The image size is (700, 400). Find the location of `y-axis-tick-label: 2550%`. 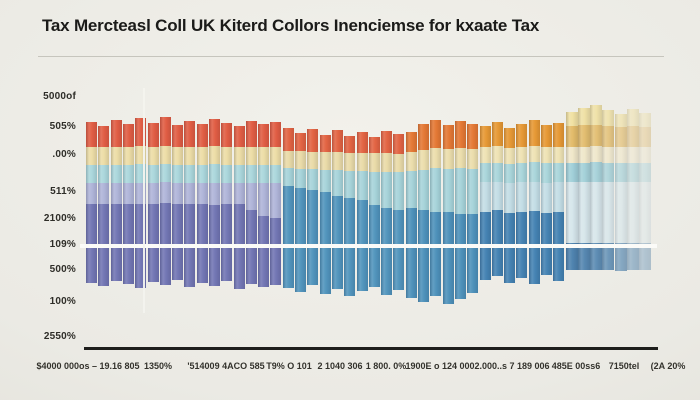

y-axis-tick-label: 2550% is located at coordinates (59, 336).